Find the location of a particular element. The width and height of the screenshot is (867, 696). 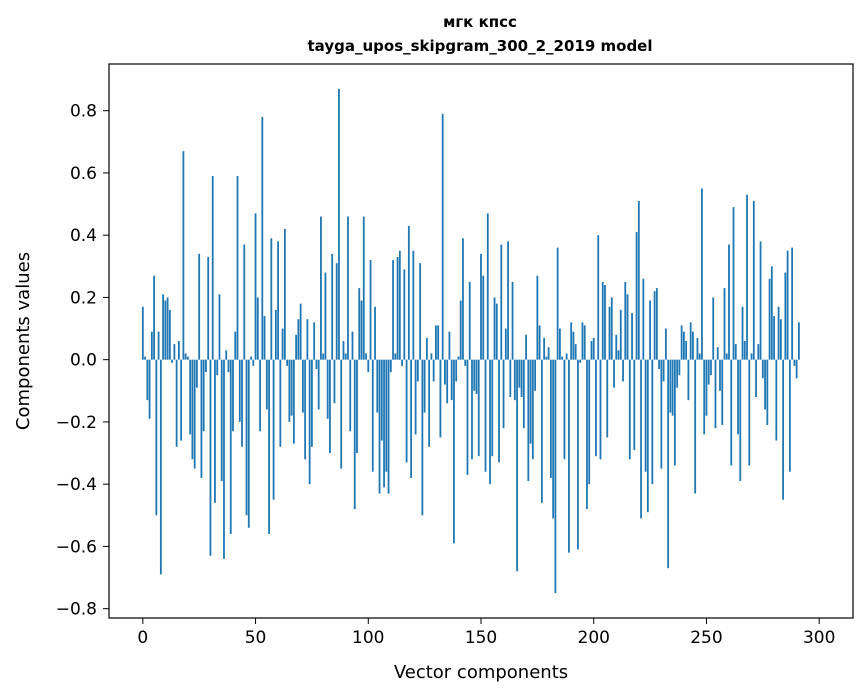

y-axis-label: Components values is located at coordinates (23, 341).